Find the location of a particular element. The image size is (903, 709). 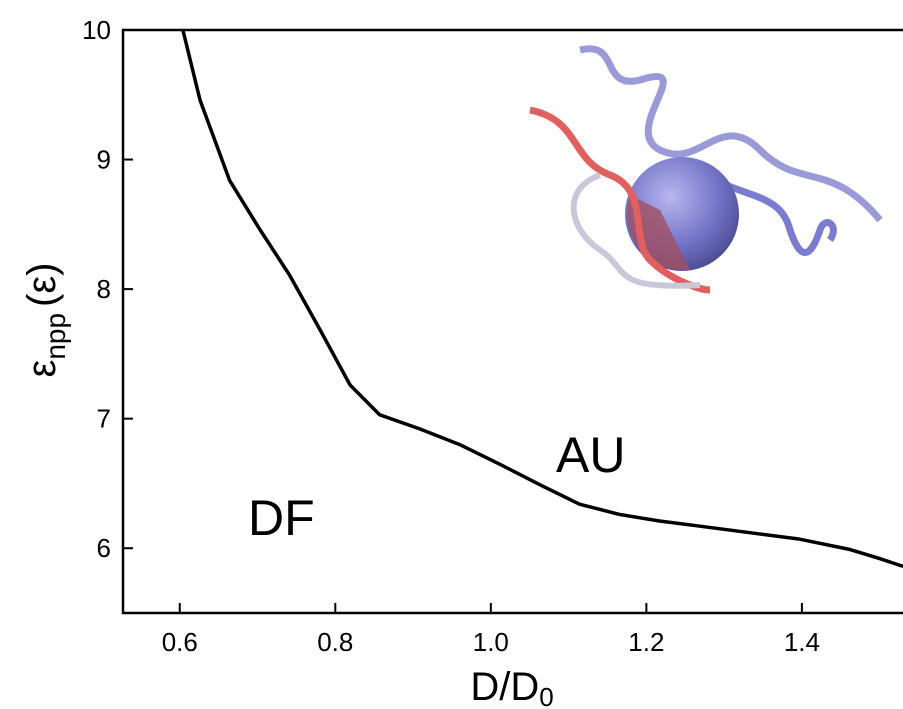

x-tick-label: 1.2 is located at coordinates (646, 642).